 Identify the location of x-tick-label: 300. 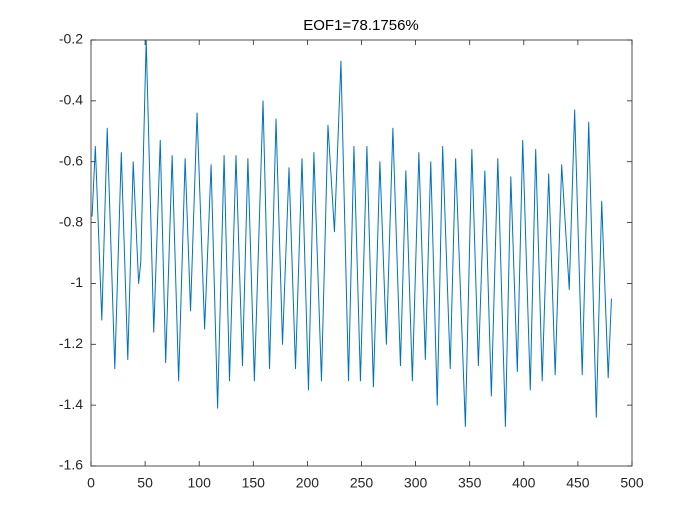
(416, 483).